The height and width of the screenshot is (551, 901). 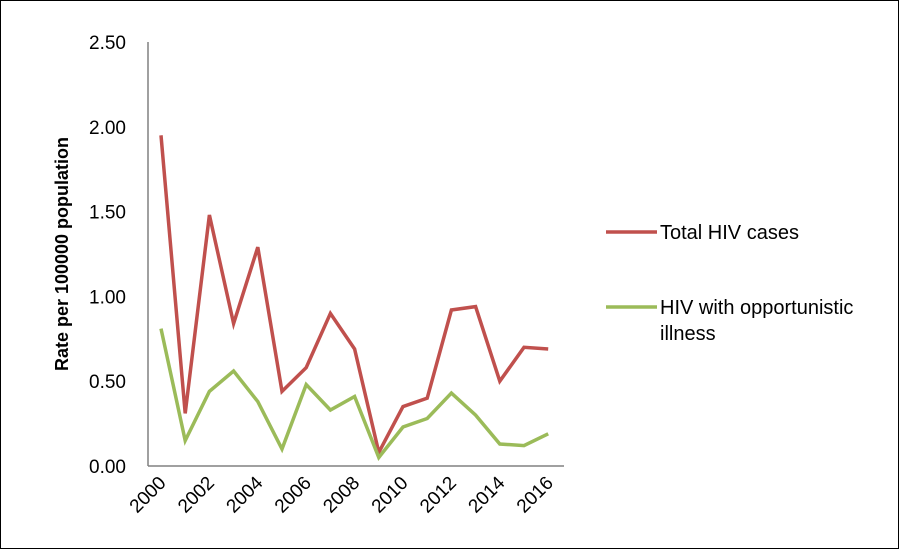 I want to click on x-tick-label: 2008, so click(x=341, y=495).